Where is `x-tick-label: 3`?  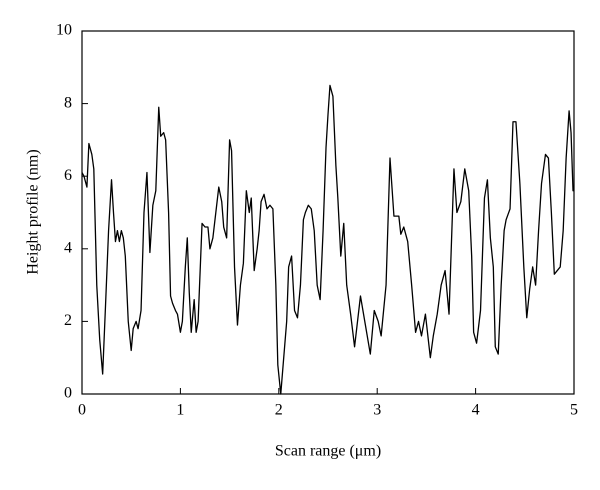 x-tick-label: 3 is located at coordinates (377, 410).